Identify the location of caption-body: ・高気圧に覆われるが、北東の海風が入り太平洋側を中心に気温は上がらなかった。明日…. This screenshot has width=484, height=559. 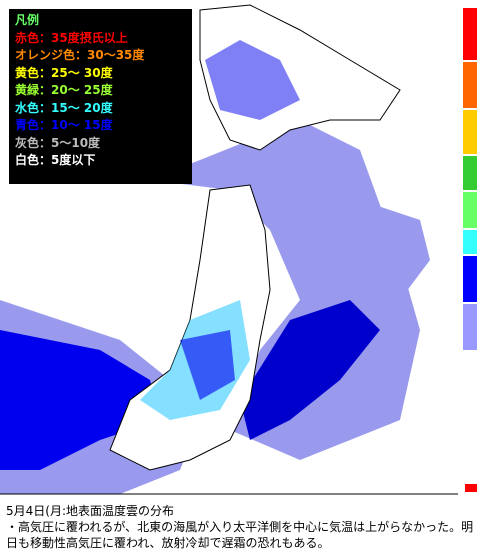
(240, 535).